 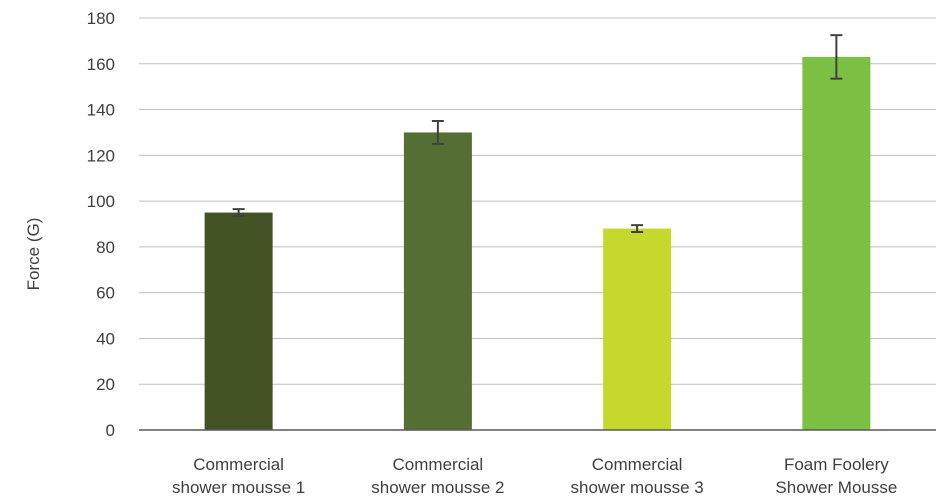 I want to click on y-tick-label: 20, so click(x=105, y=384).